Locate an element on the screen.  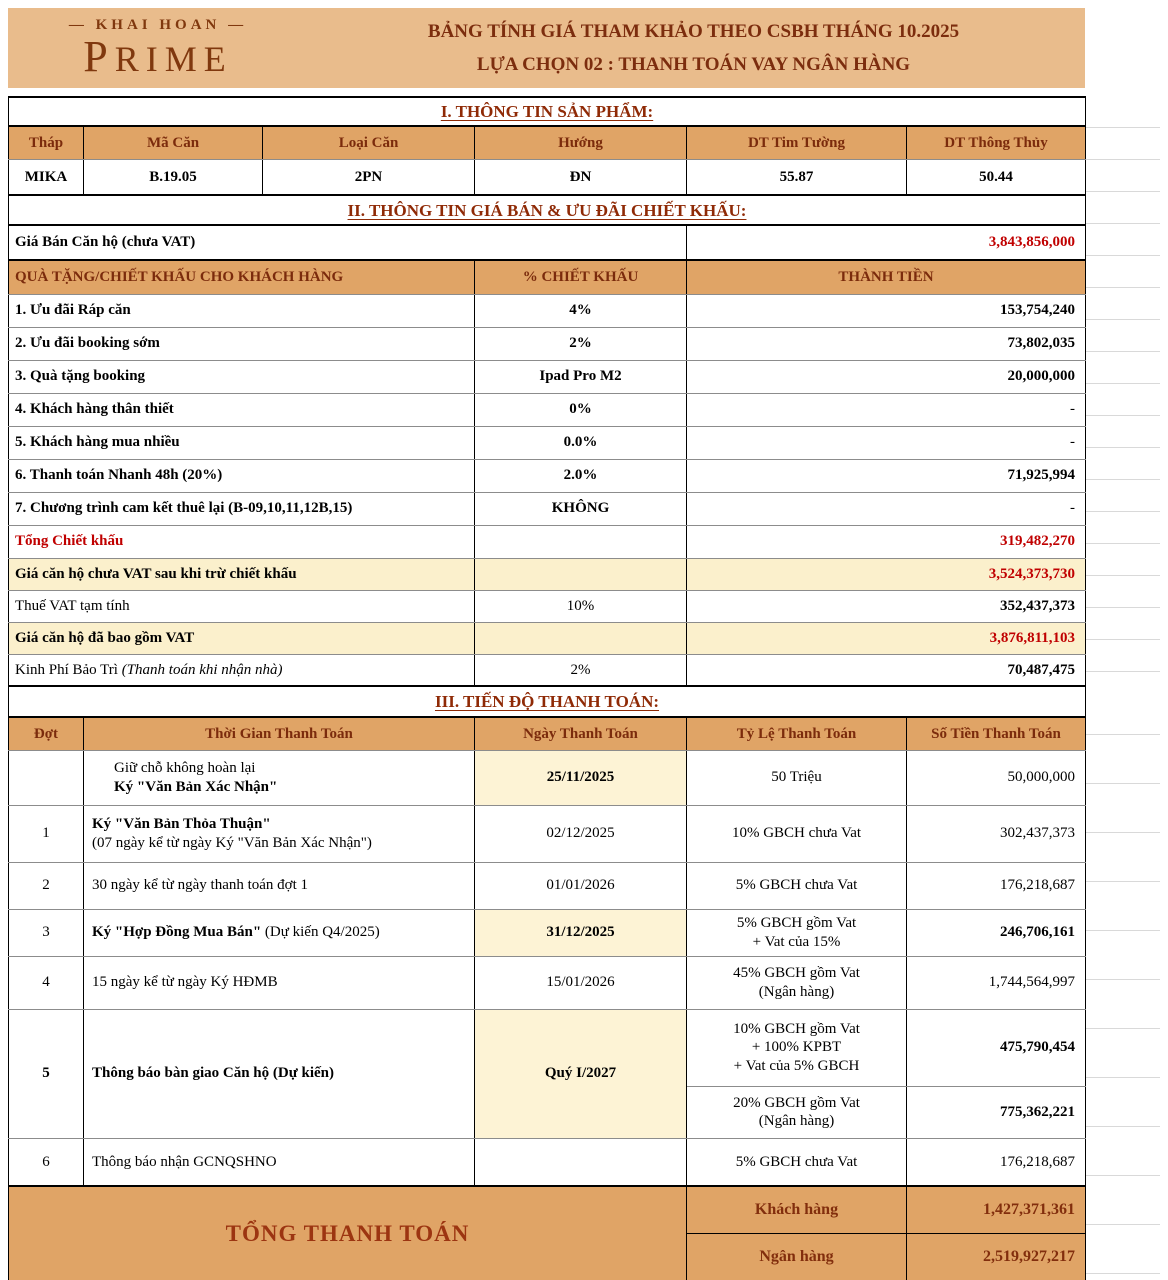
payment-time: Thông báo nhận GCNQSHNO is located at coordinates (279, 1162).